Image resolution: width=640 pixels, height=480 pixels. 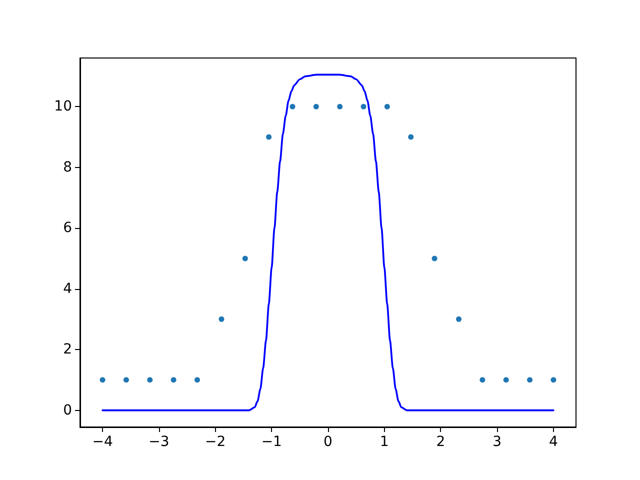 What do you see at coordinates (553, 442) in the screenshot?
I see `x-tick-label: 4` at bounding box center [553, 442].